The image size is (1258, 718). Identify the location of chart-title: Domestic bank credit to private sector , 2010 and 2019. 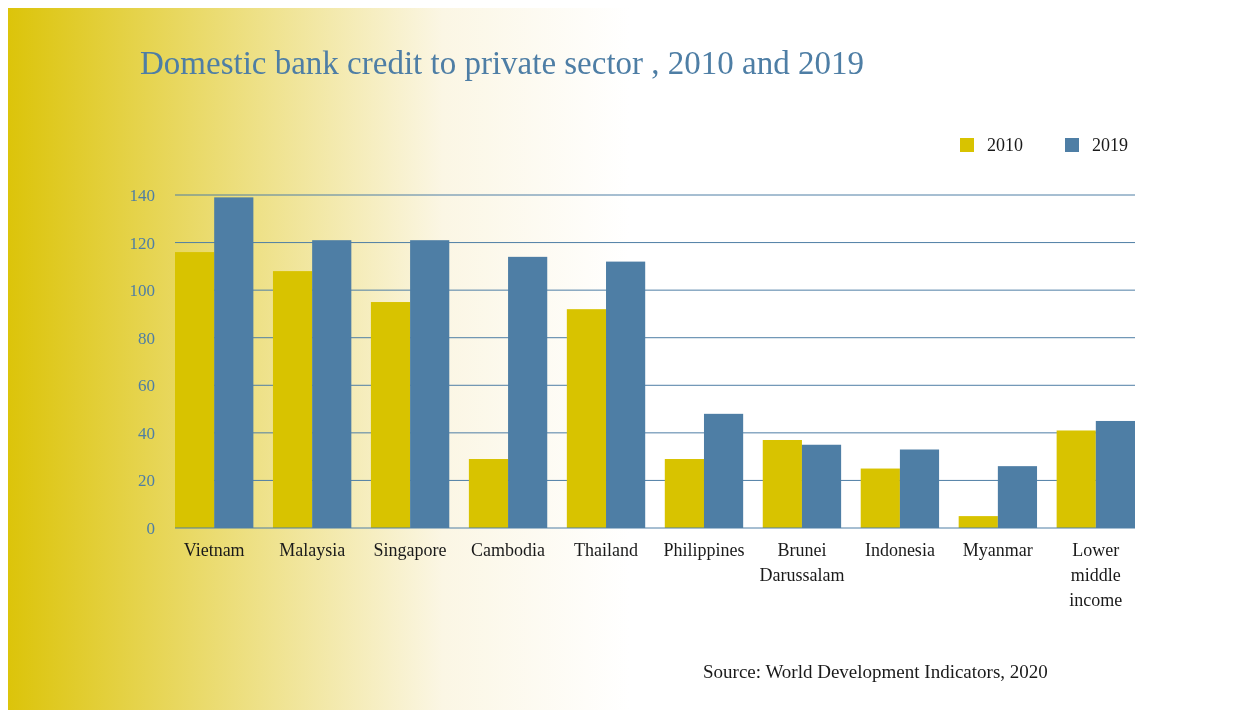
(502, 63).